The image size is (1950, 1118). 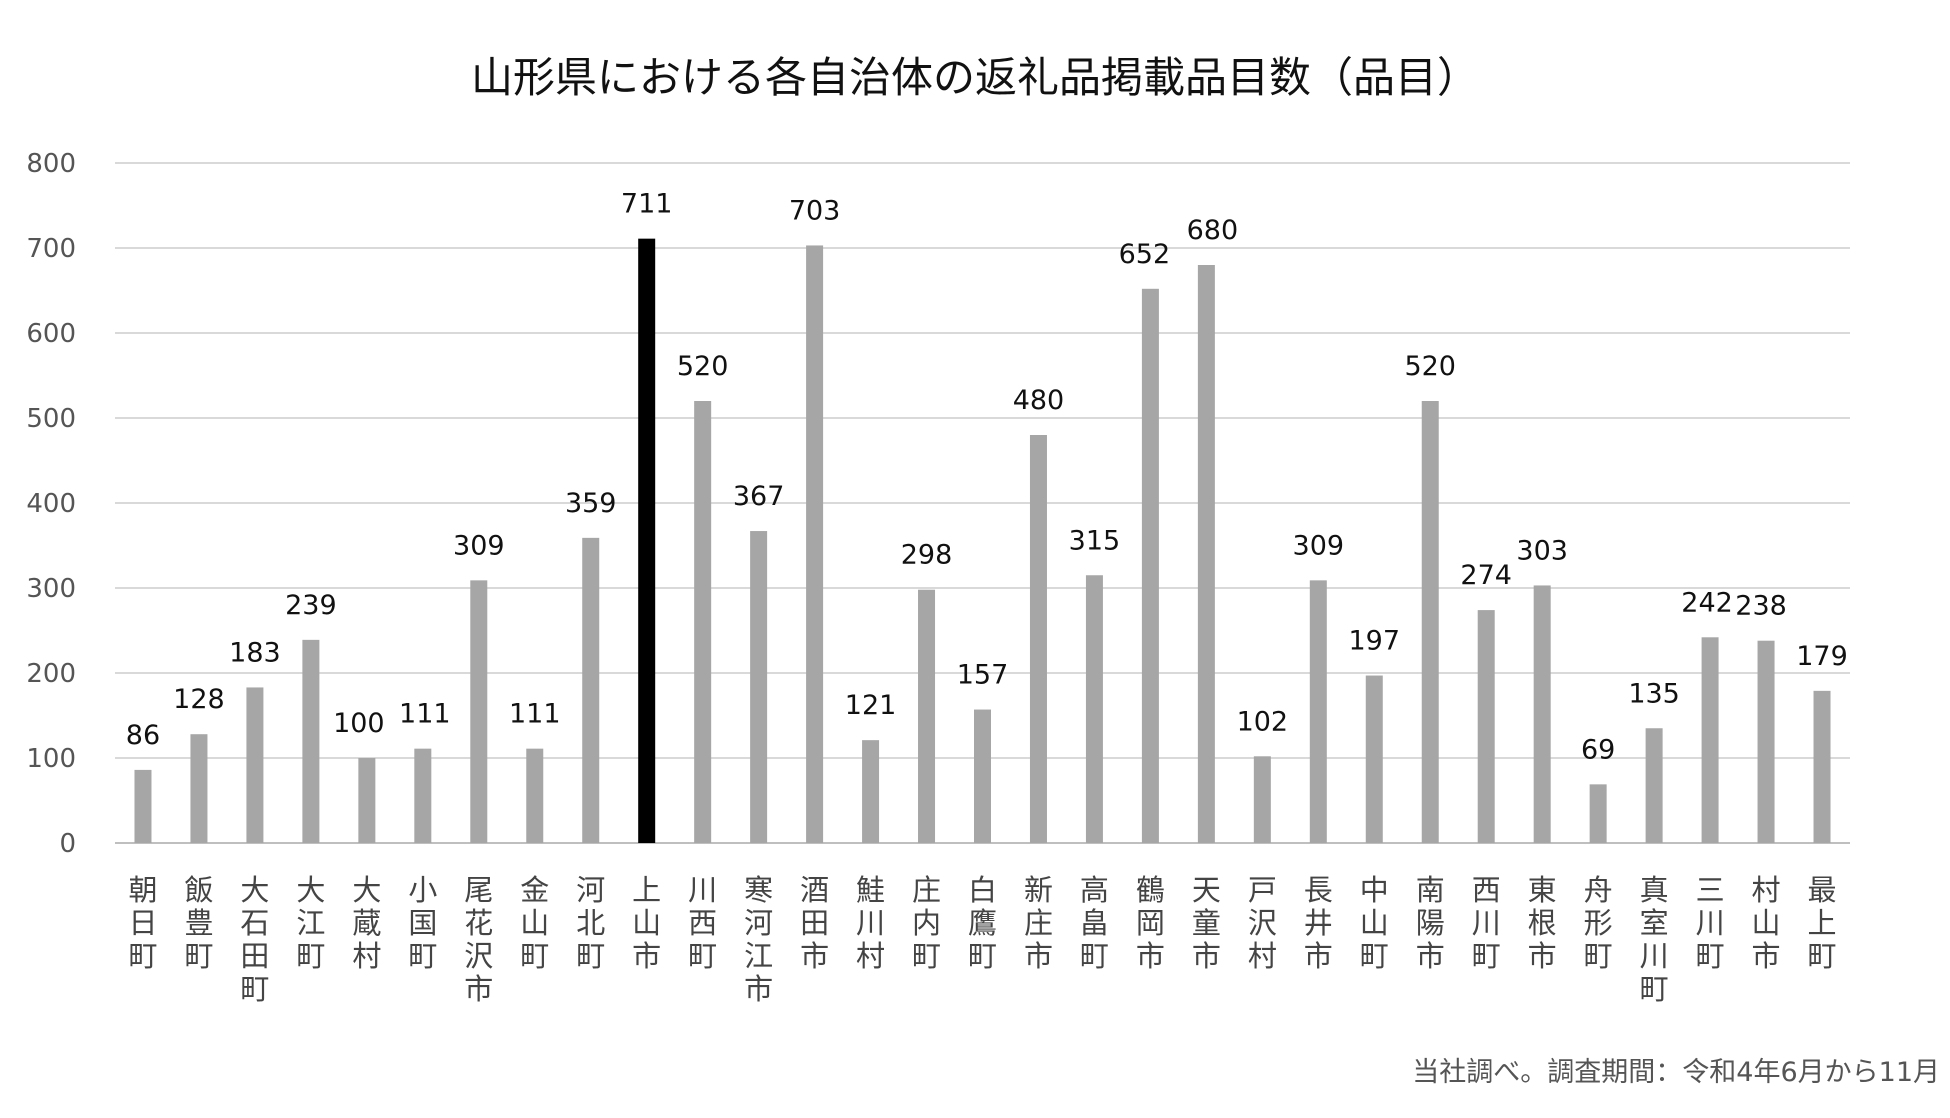 I want to click on data-label: 238, so click(x=1761, y=606).